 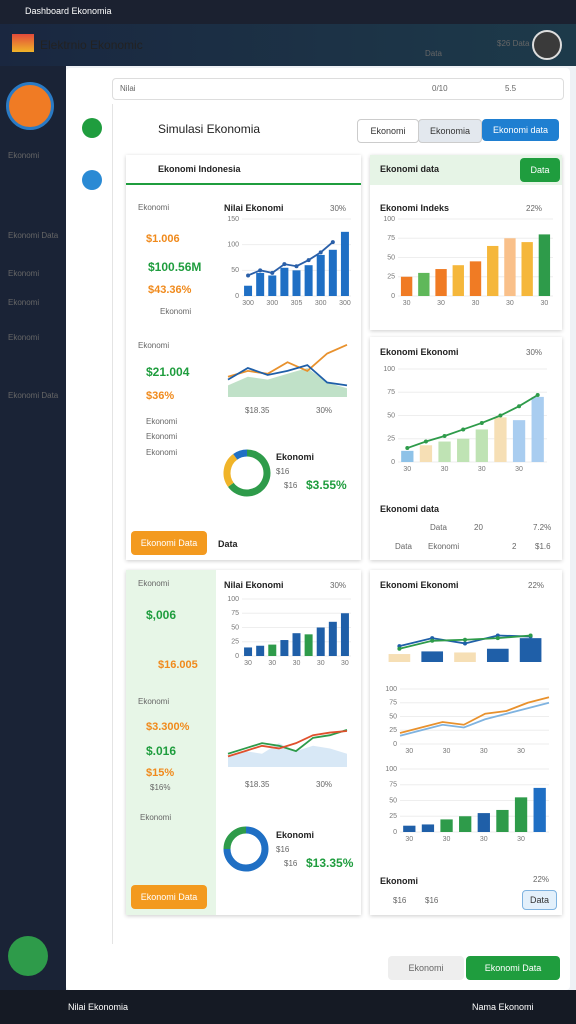 What do you see at coordinates (338, 585) in the screenshot?
I see `label: 30%` at bounding box center [338, 585].